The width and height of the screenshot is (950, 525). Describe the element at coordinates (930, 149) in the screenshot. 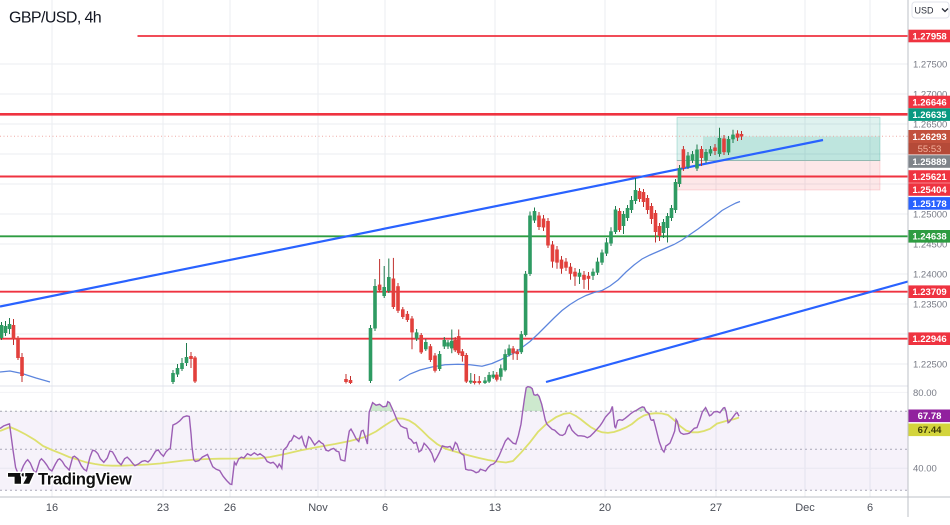

I see `svg-text: 55:53` at that location.